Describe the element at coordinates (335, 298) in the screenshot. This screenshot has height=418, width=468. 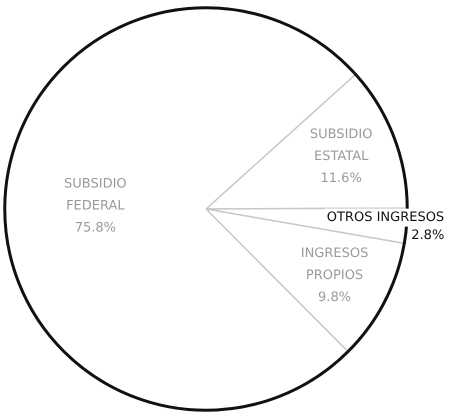
I see `data-label: 9.8%` at that location.